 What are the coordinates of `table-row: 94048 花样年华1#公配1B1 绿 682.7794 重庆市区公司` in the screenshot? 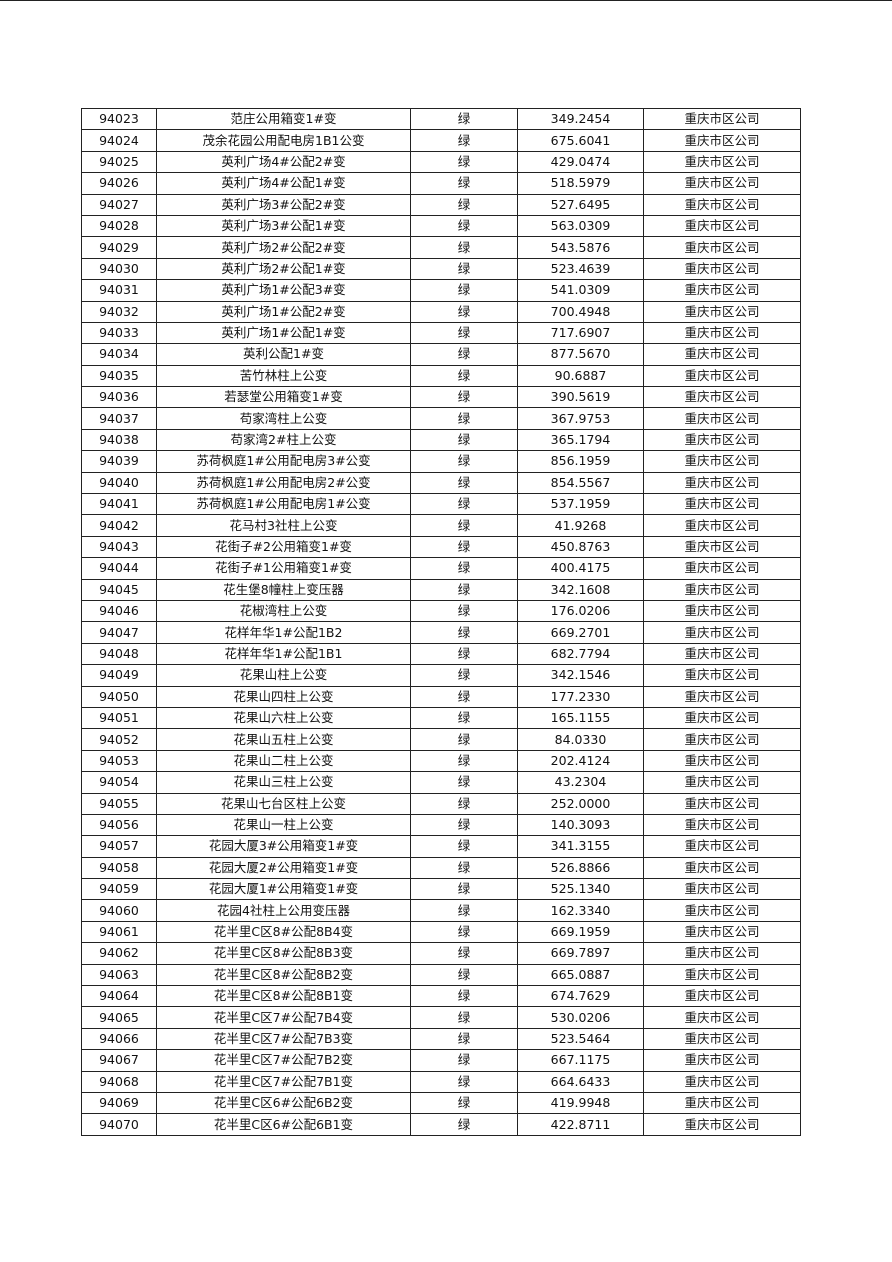 It's located at (441, 654).